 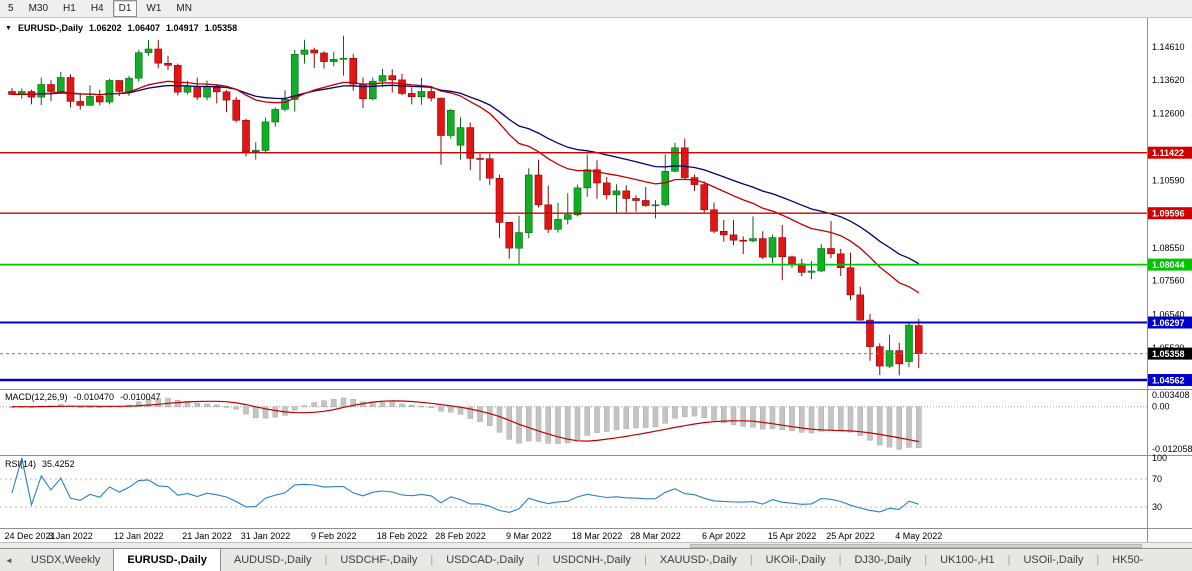 What do you see at coordinates (69, 8) in the screenshot?
I see `timeframe-button-h1: H1` at bounding box center [69, 8].